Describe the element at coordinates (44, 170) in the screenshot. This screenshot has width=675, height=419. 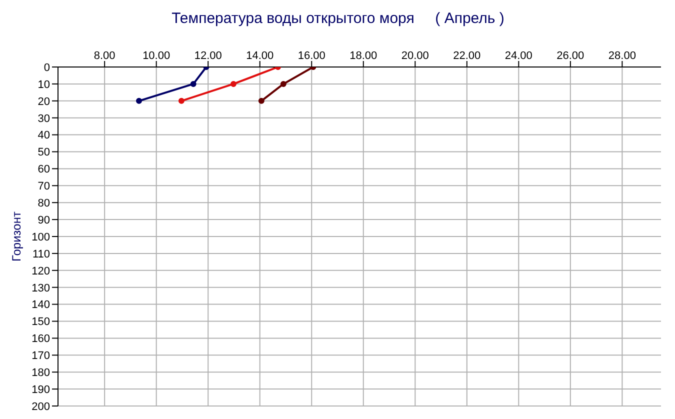
I see `y-tick-label: 60` at that location.